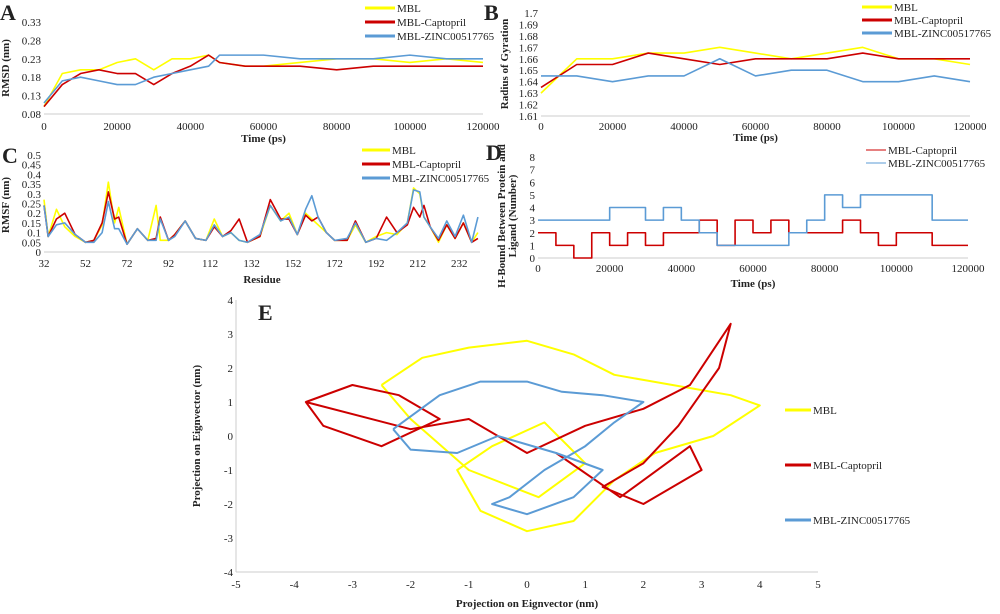 This screenshot has width=1000, height=614. Describe the element at coordinates (127, 264) in the screenshot. I see `x-tick-label: 72` at that location.